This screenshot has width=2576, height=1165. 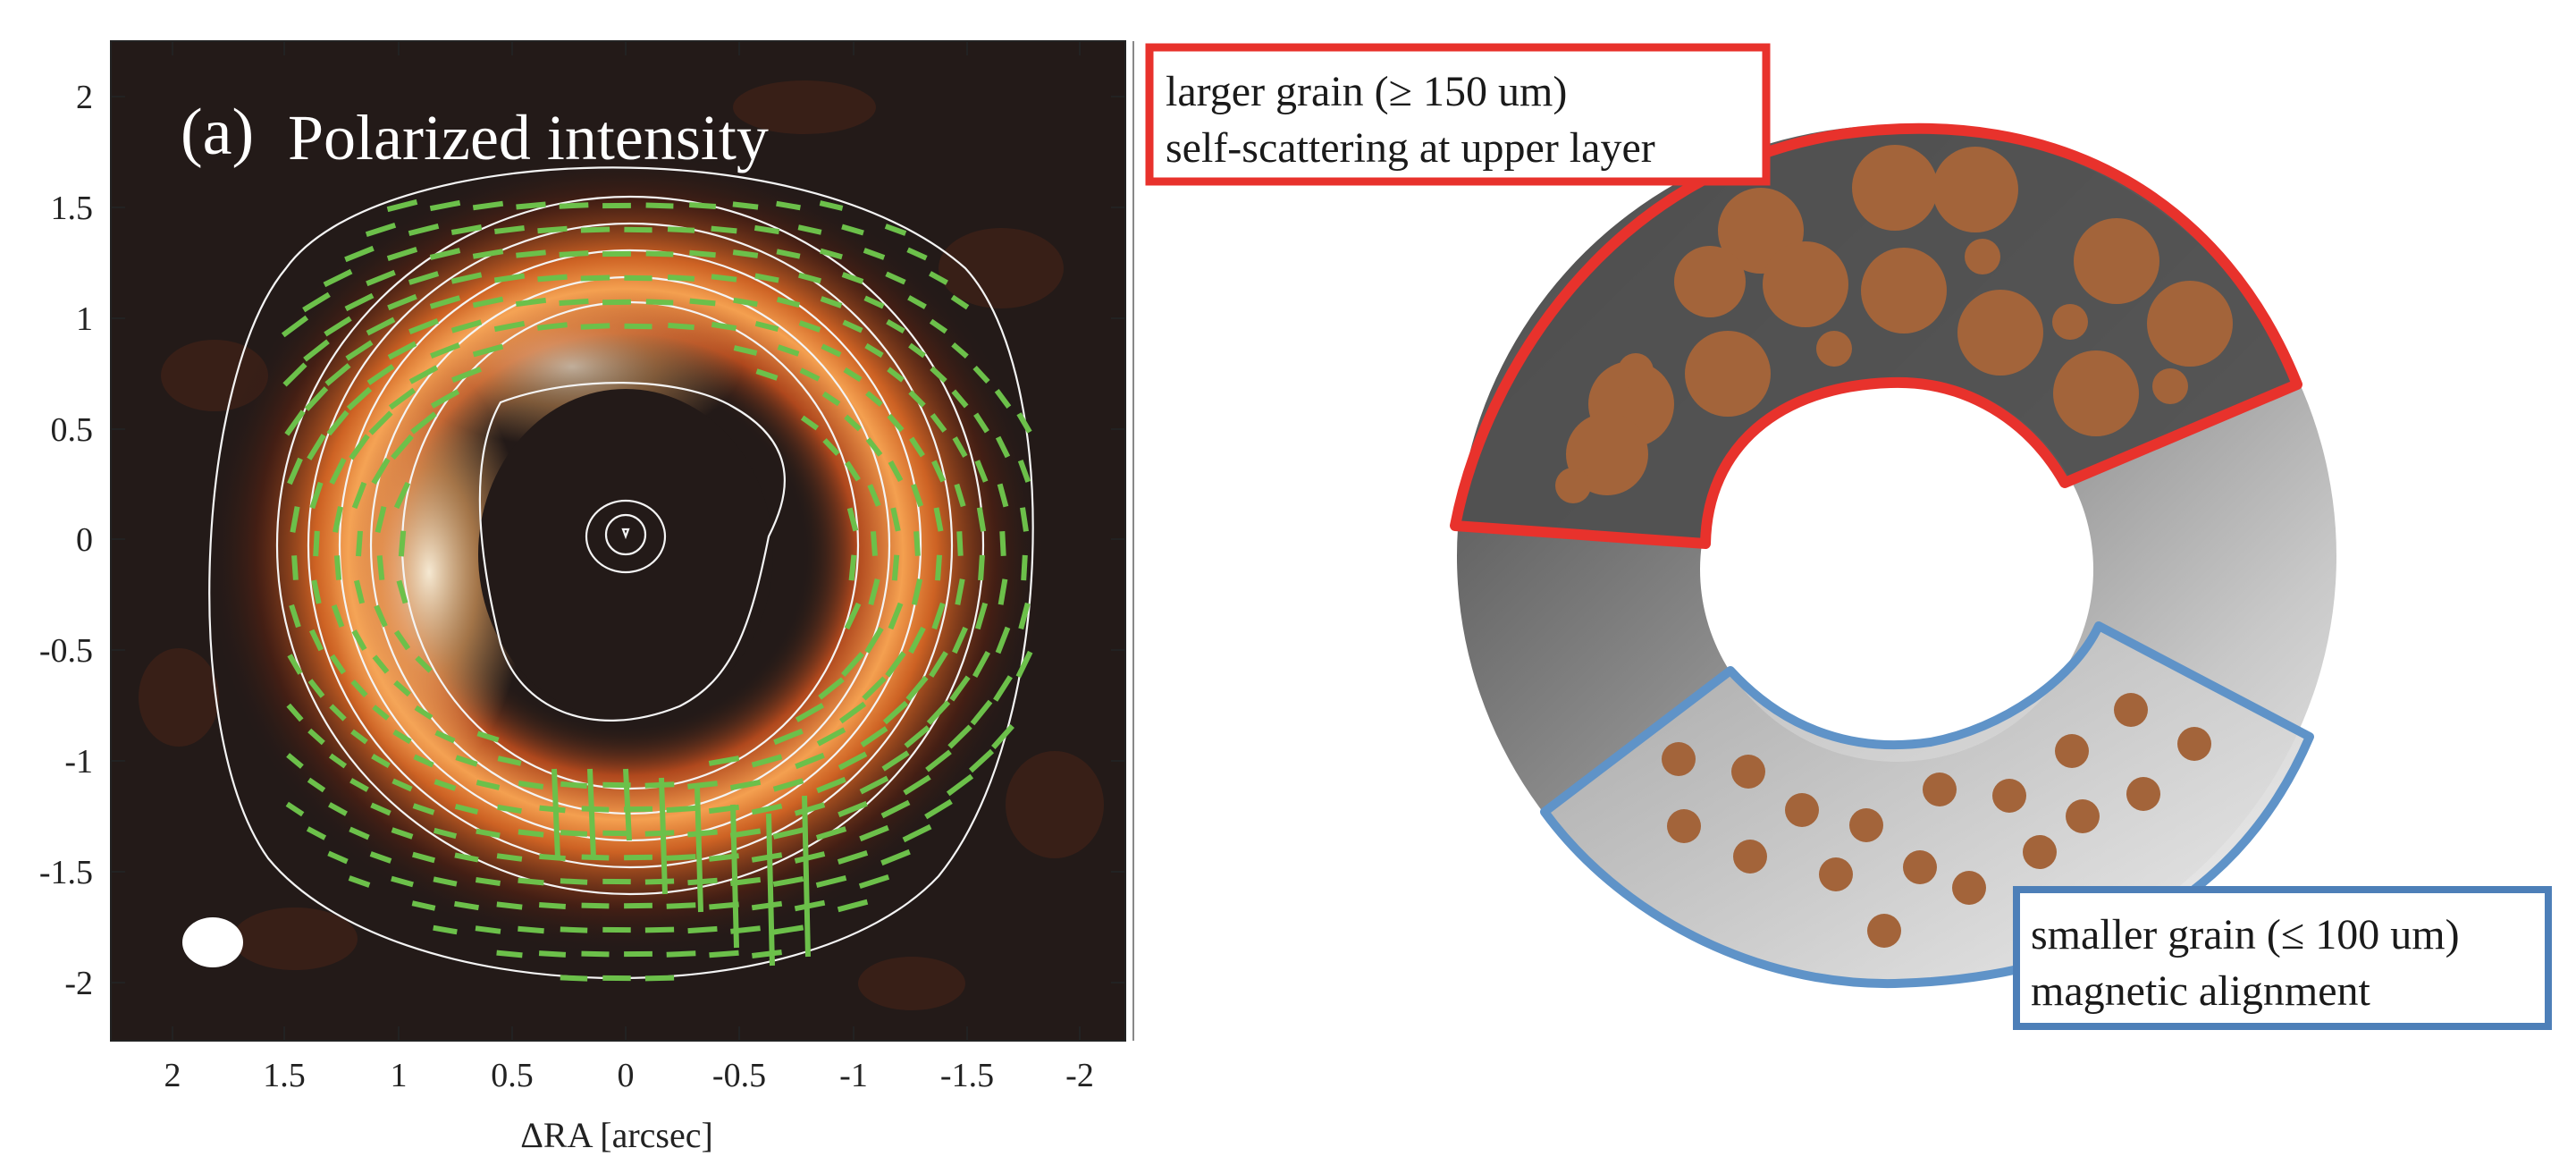 I want to click on lower-layer-outline, so click(x=1927, y=805).